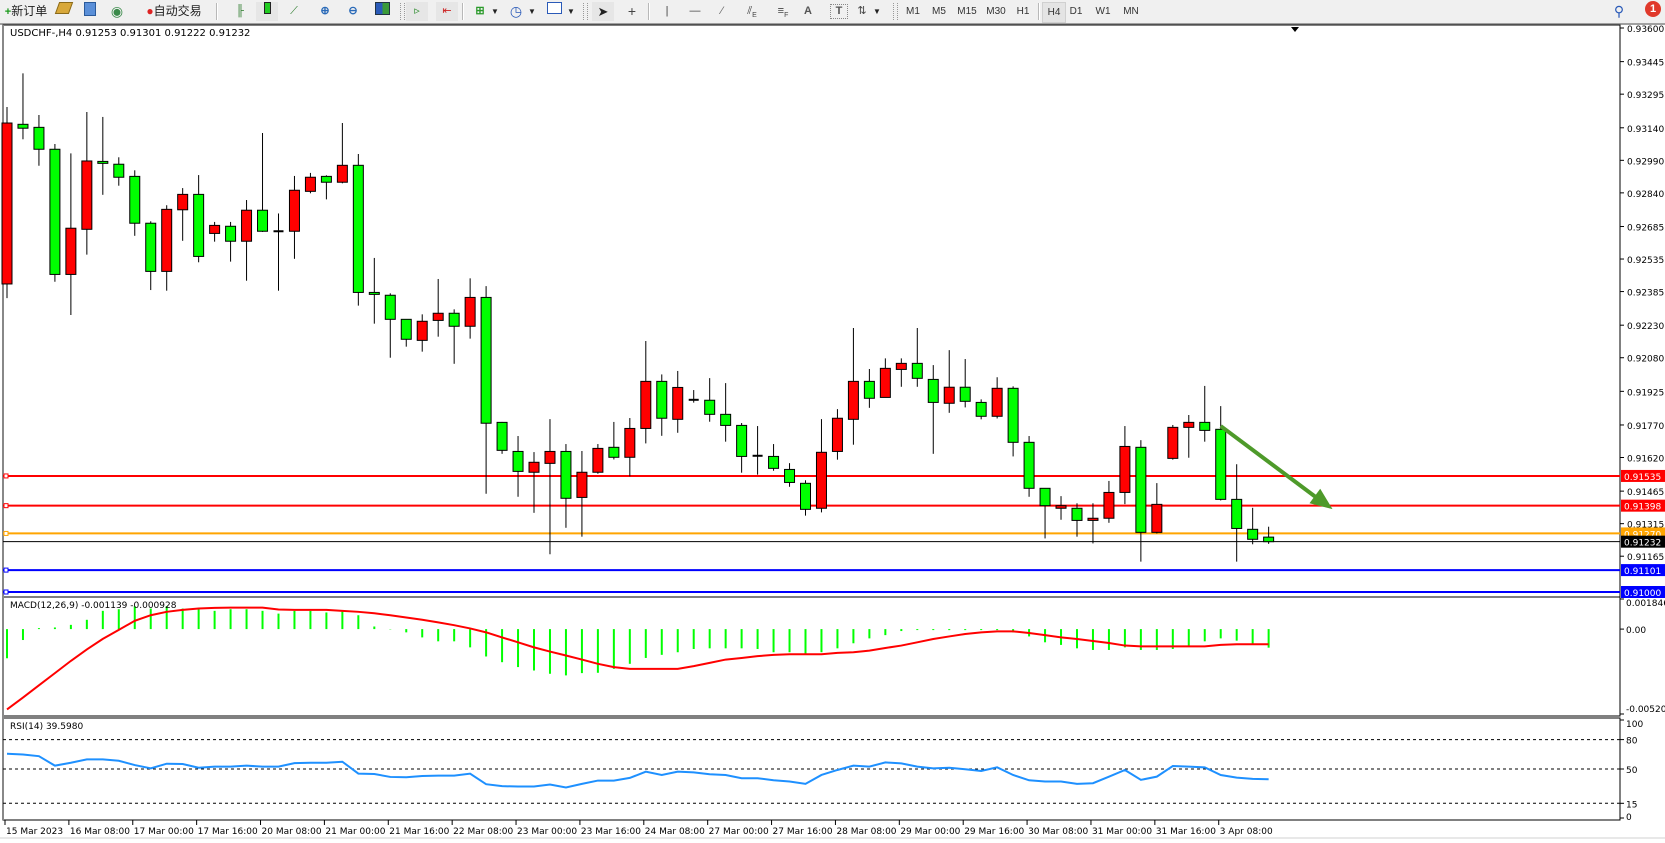 Image resolution: width=1665 pixels, height=843 pixels. I want to click on price-tick-label: 0.92840, so click(1645, 195).